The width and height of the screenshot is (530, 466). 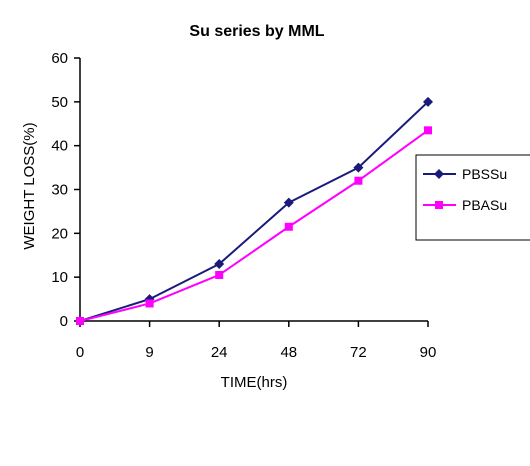 What do you see at coordinates (484, 205) in the screenshot?
I see `legend-label-series-2: PBASu` at bounding box center [484, 205].